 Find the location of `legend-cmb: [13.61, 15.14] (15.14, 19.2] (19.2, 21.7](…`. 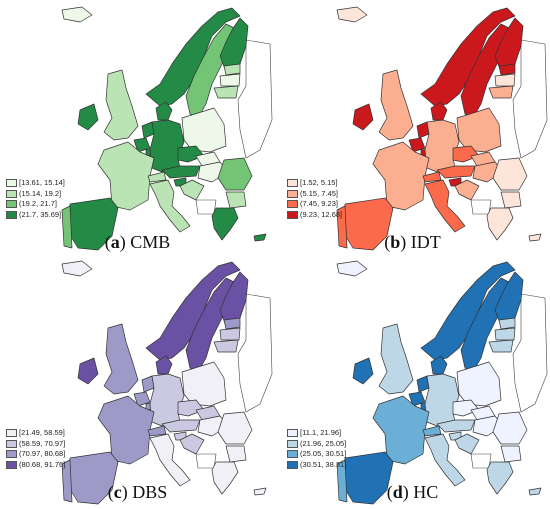

legend-cmb: [13.61, 15.14] (15.14, 19.2] (19.2, 21.7](… is located at coordinates (35, 199).